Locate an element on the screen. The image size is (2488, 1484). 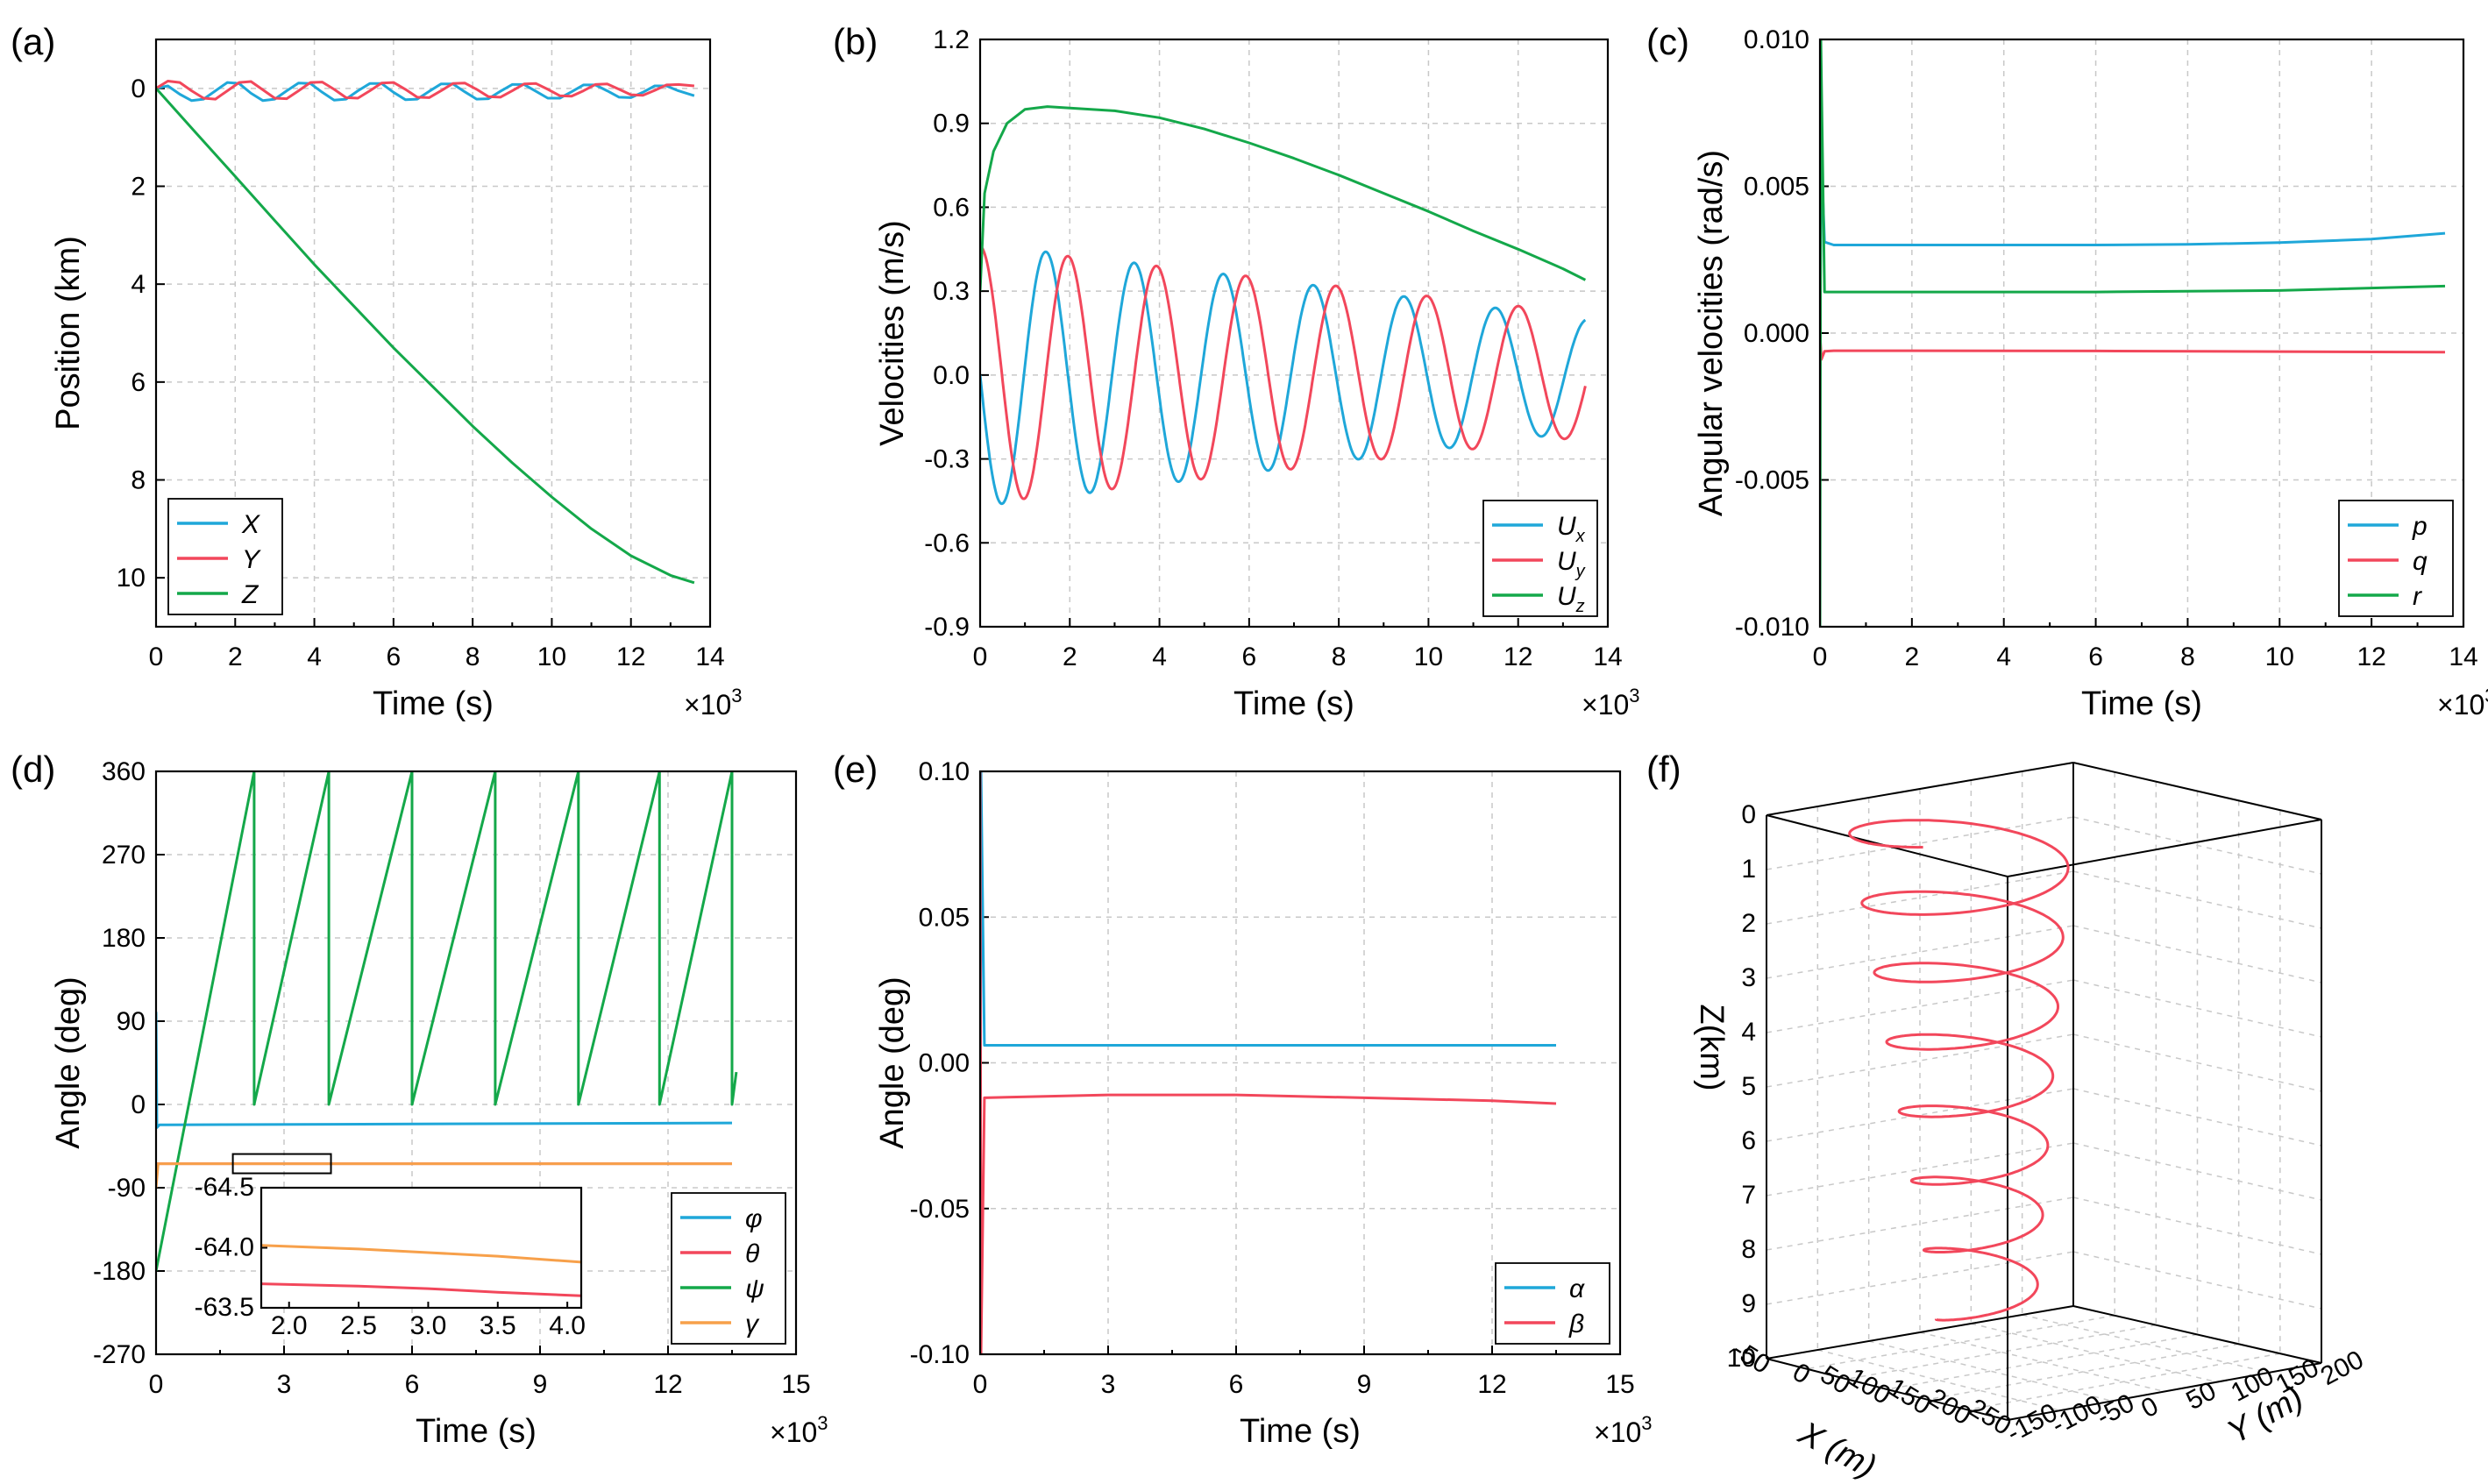
x-tick-label: 2 is located at coordinates (1912, 657).